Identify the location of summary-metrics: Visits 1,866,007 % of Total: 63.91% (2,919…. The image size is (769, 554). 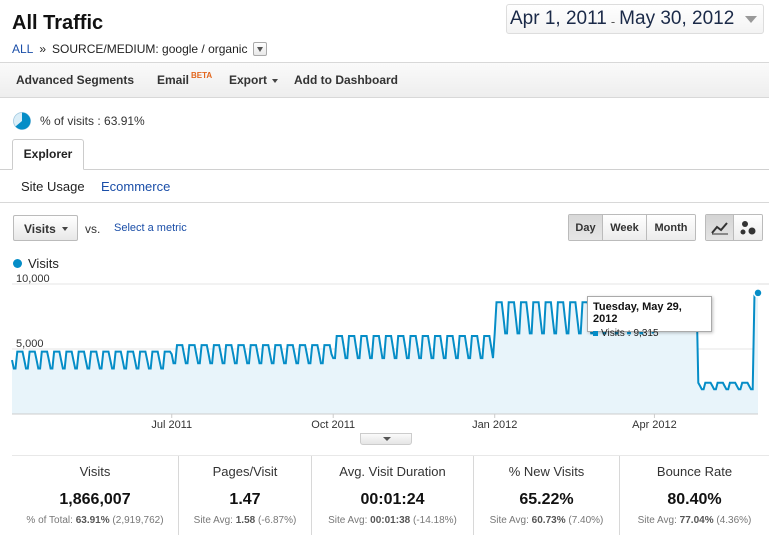
(390, 495).